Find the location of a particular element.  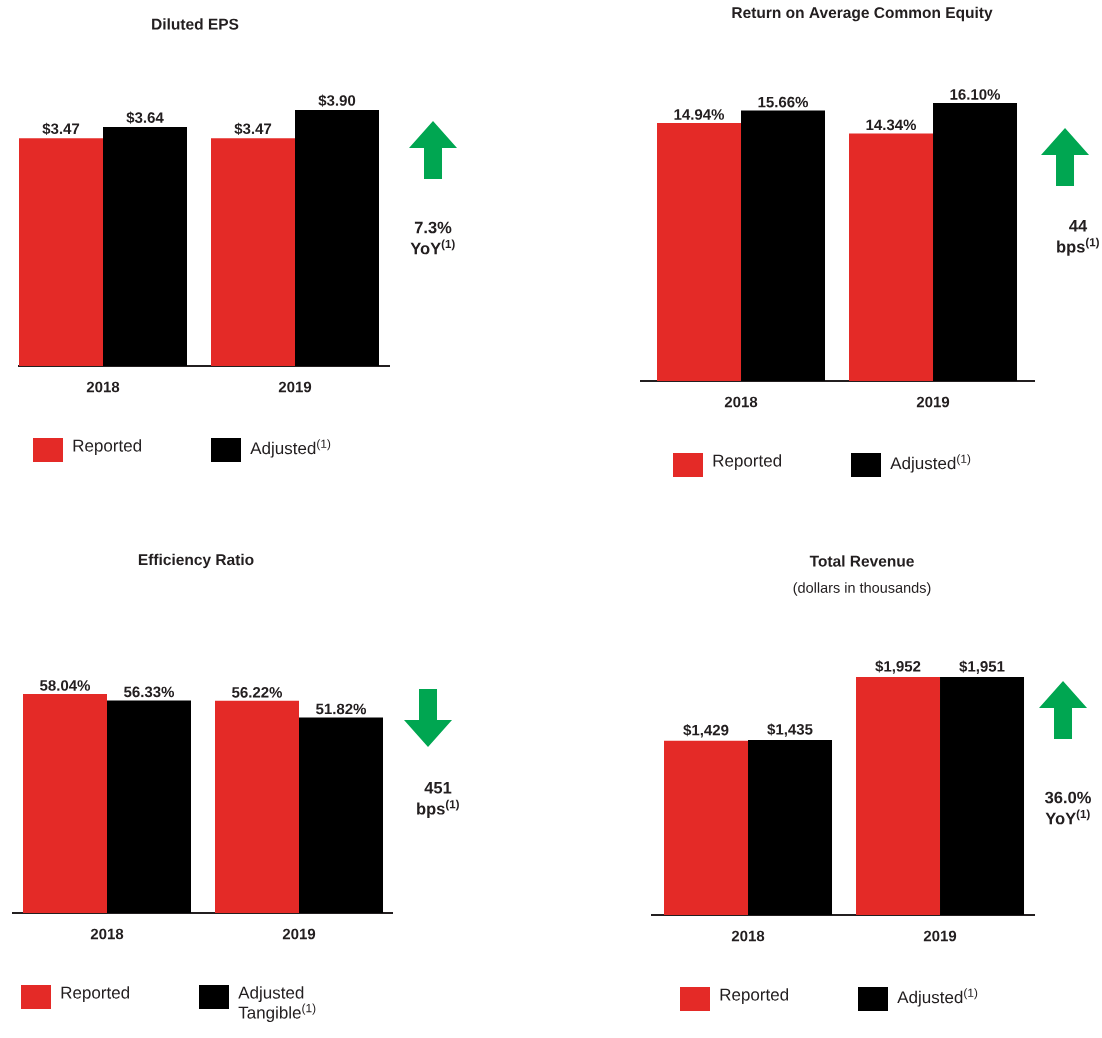

data-label: 14.34% is located at coordinates (891, 125).